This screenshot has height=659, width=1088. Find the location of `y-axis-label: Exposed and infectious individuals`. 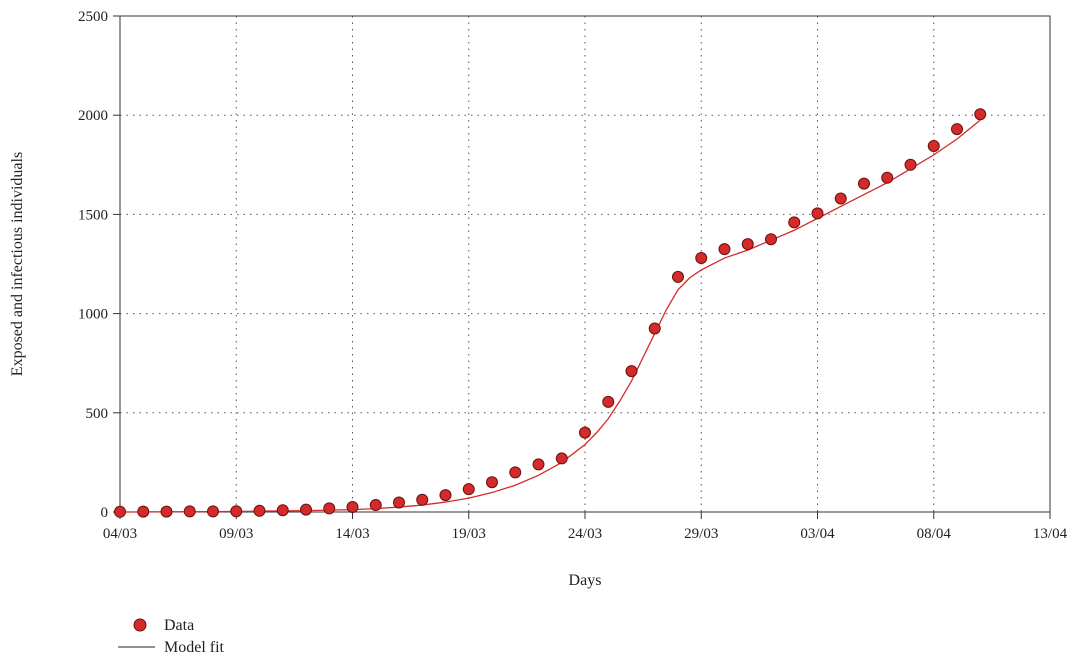

y-axis-label: Exposed and infectious individuals is located at coordinates (17, 264).